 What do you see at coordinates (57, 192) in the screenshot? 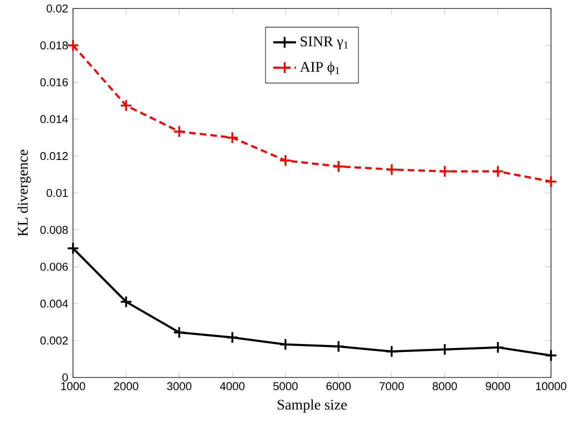
I see `y-tick-label: 0.01` at bounding box center [57, 192].